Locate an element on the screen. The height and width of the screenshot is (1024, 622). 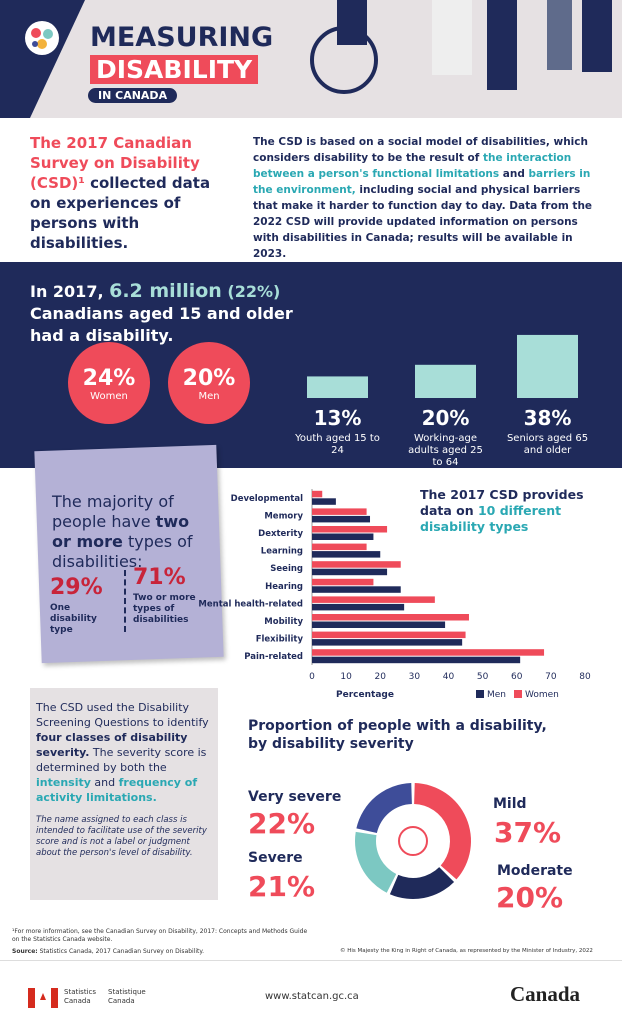
text: In 2017, is located at coordinates (67, 291).